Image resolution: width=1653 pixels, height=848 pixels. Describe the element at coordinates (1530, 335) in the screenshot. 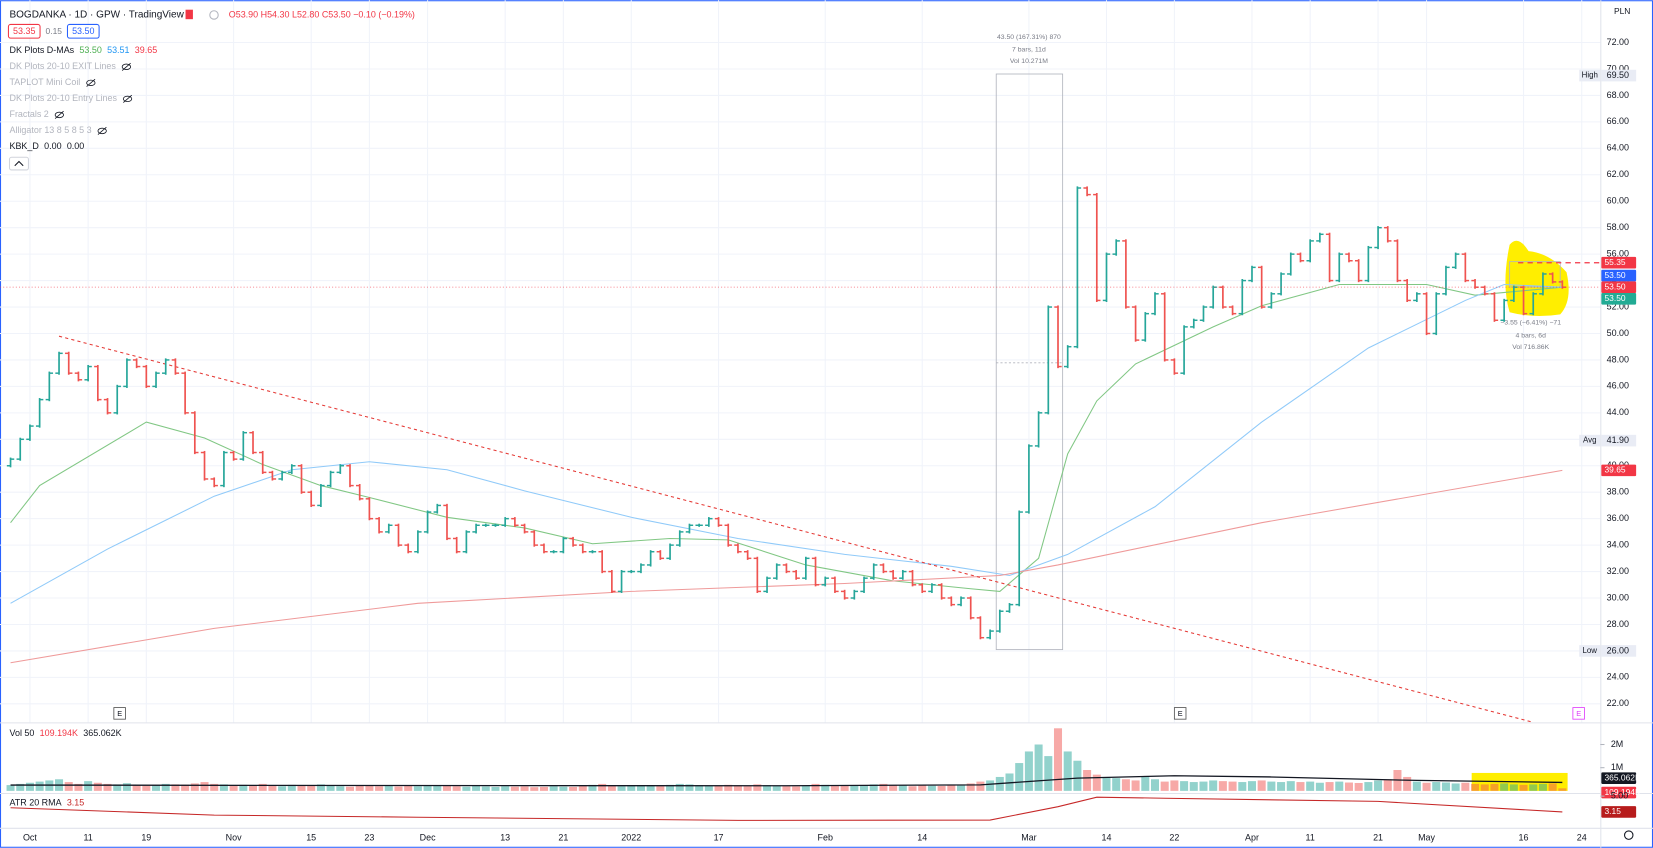

I see `measure-label: 4 bars, 6d` at that location.